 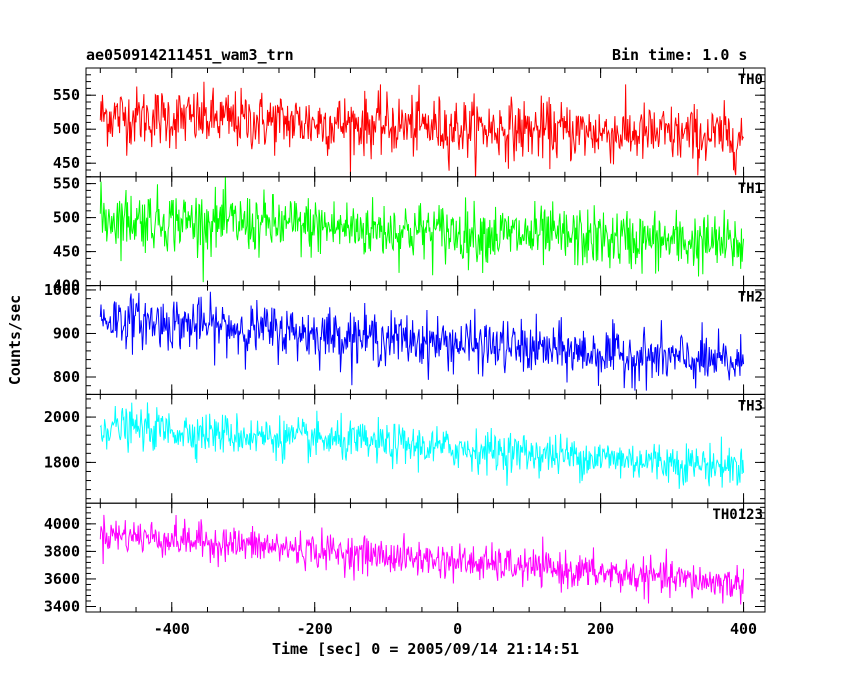 What do you see at coordinates (66, 286) in the screenshot?
I see `y-tick-label: 400` at bounding box center [66, 286].